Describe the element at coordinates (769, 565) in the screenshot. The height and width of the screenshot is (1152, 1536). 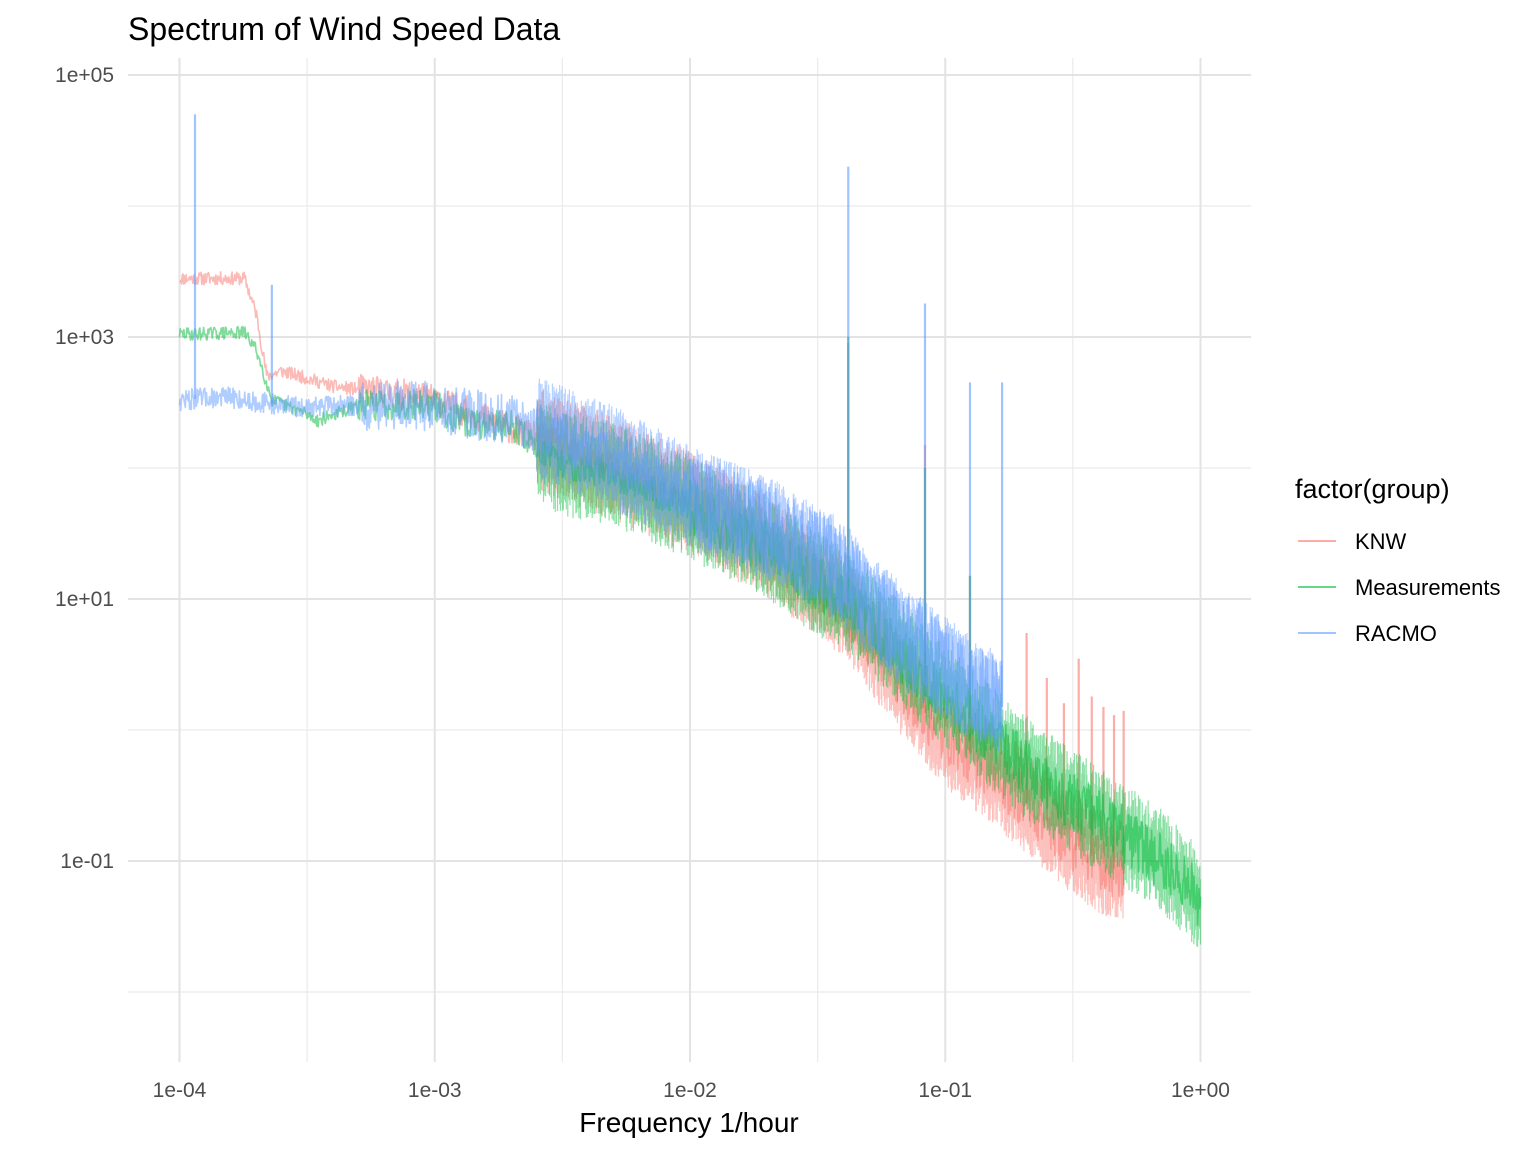
I see `series-band-racmo` at that location.